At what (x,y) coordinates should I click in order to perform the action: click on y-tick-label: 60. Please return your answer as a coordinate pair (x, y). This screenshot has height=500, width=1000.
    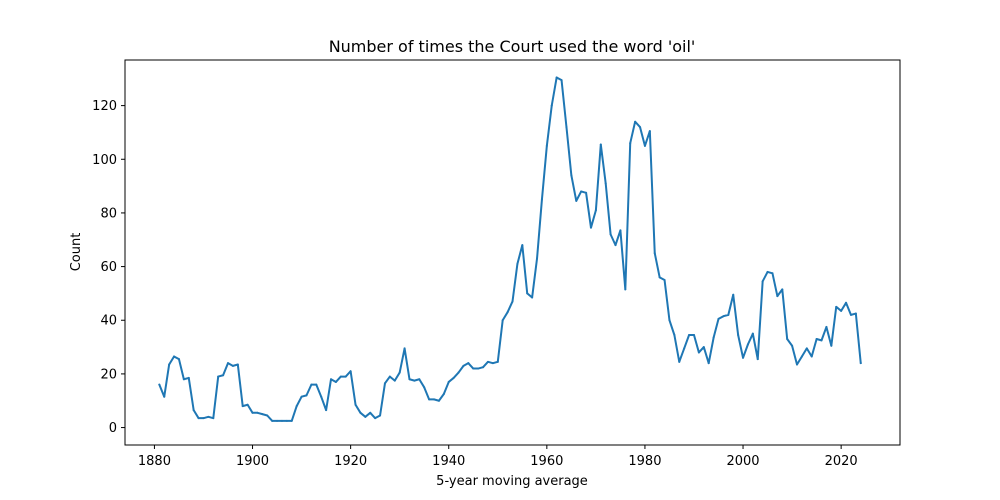
    Looking at the image, I should click on (108, 267).